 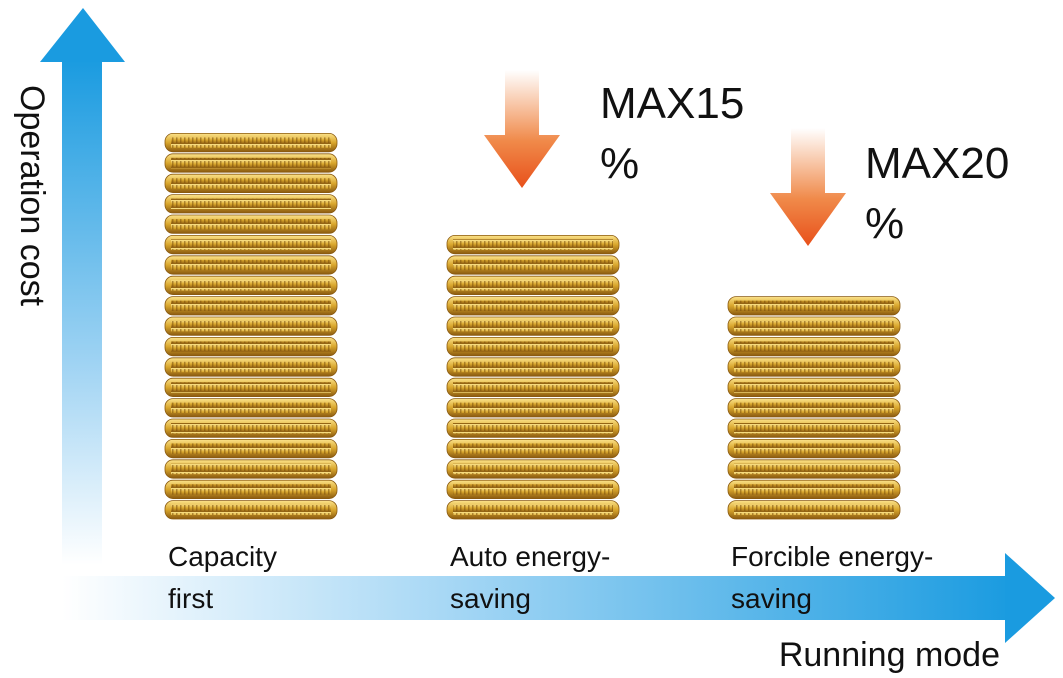 I want to click on y-axis-arrowhead, so click(x=82, y=35).